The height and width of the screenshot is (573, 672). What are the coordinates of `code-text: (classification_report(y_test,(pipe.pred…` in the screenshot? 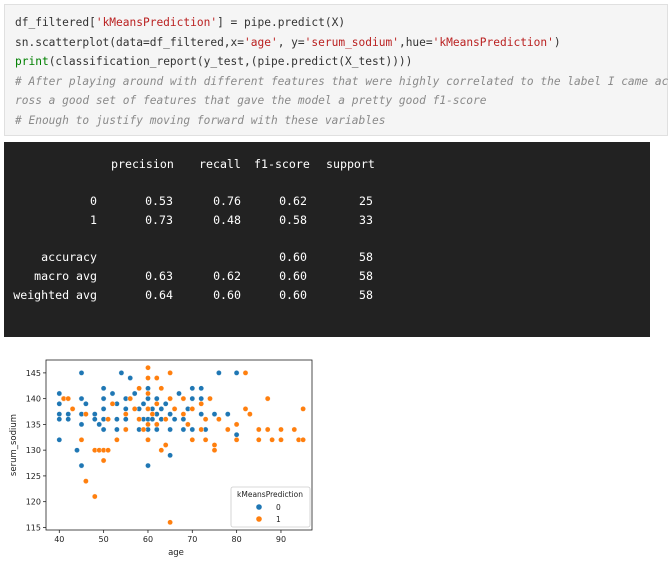 It's located at (230, 62).